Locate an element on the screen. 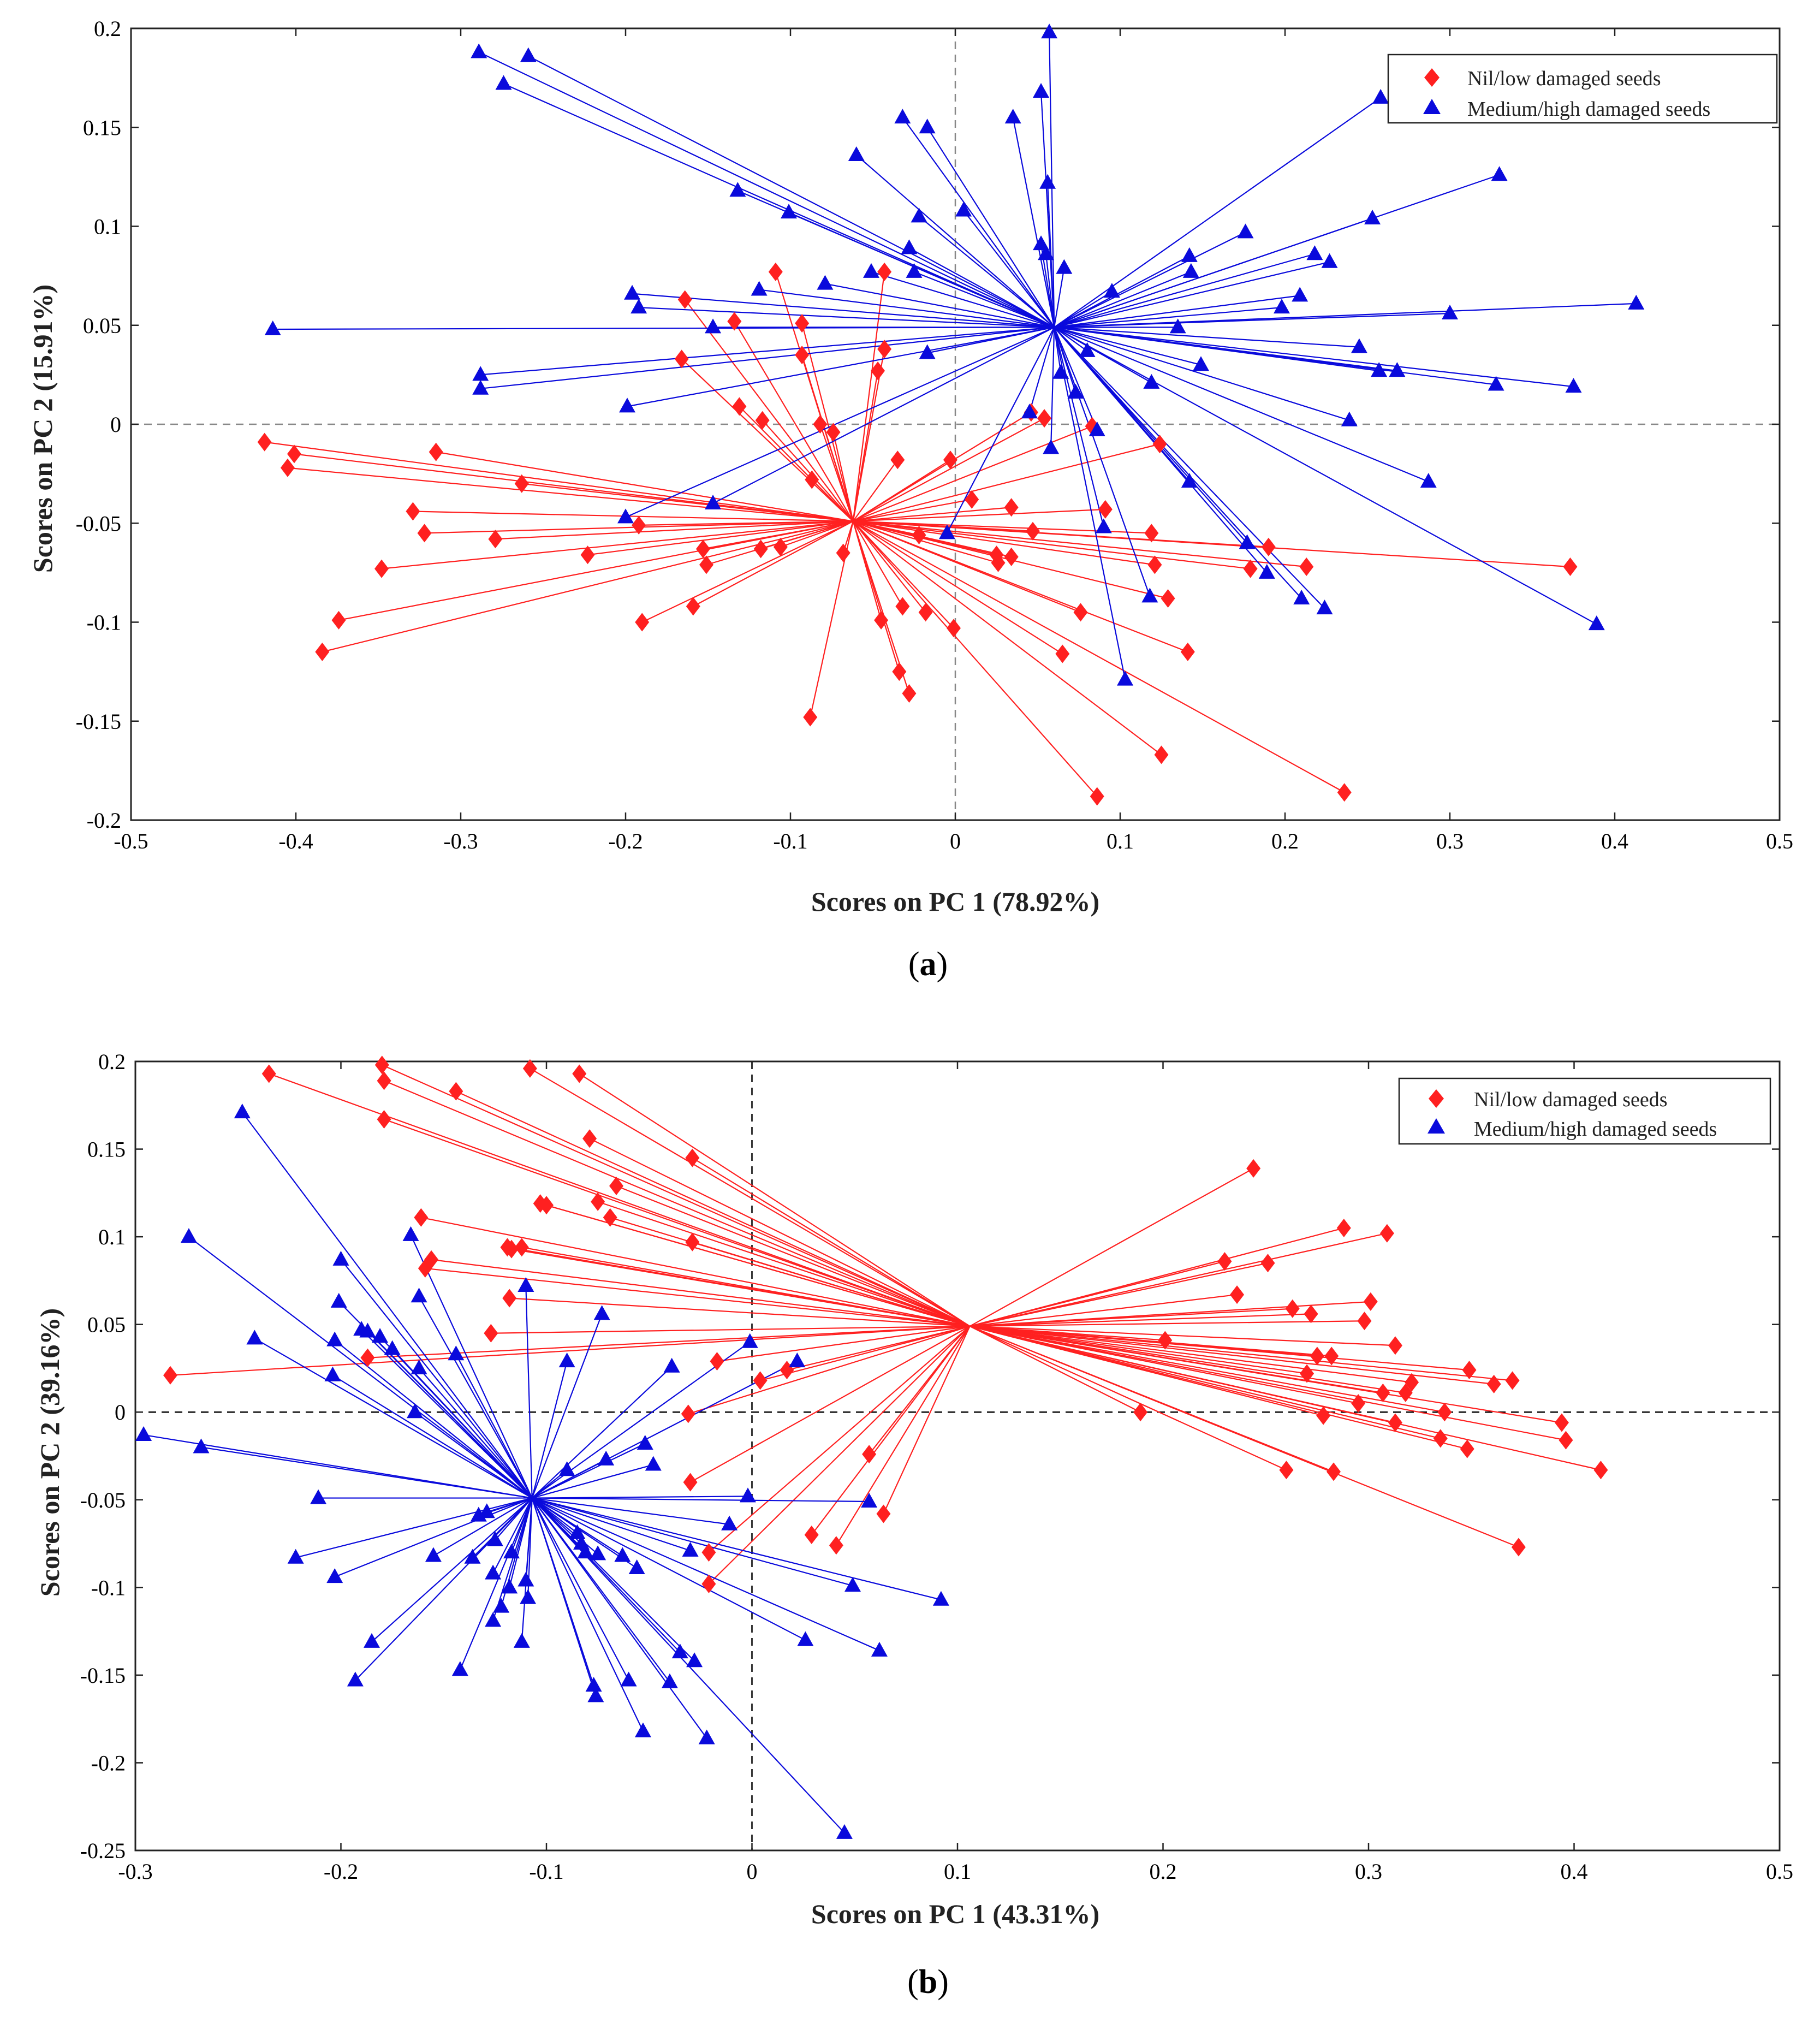  y-tick-label: -0.05 is located at coordinates (98, 523).